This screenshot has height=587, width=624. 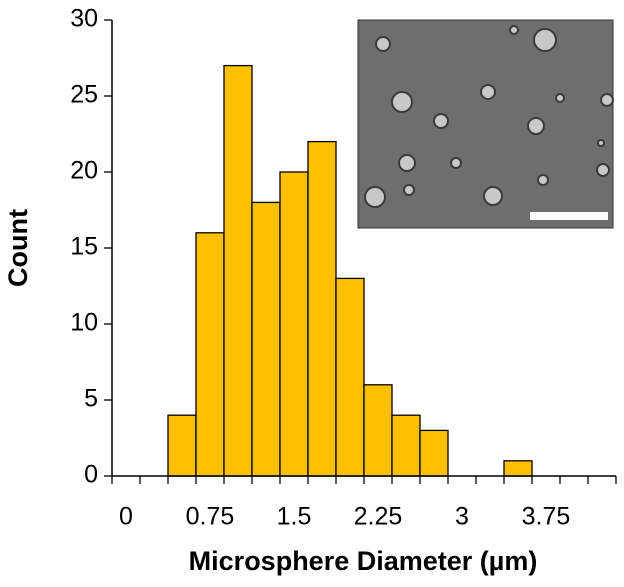 What do you see at coordinates (91, 475) in the screenshot?
I see `y-tick-label: 0` at bounding box center [91, 475].